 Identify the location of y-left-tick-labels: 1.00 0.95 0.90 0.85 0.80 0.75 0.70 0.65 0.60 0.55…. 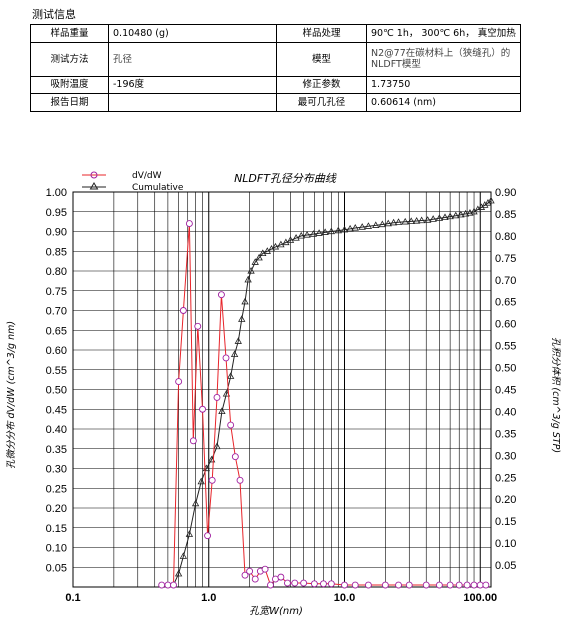
(56, 380).